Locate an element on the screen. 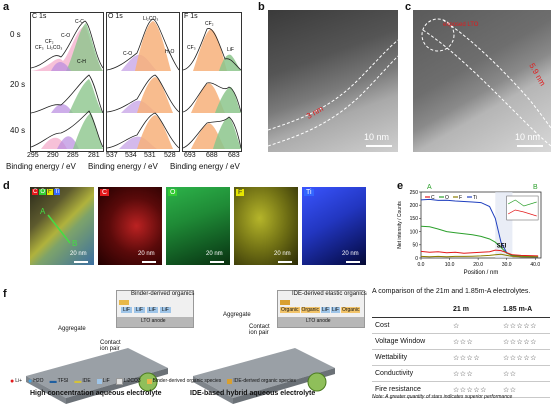 The image size is (554, 412). xps-c1s-tick-1: 290 is located at coordinates (53, 155).